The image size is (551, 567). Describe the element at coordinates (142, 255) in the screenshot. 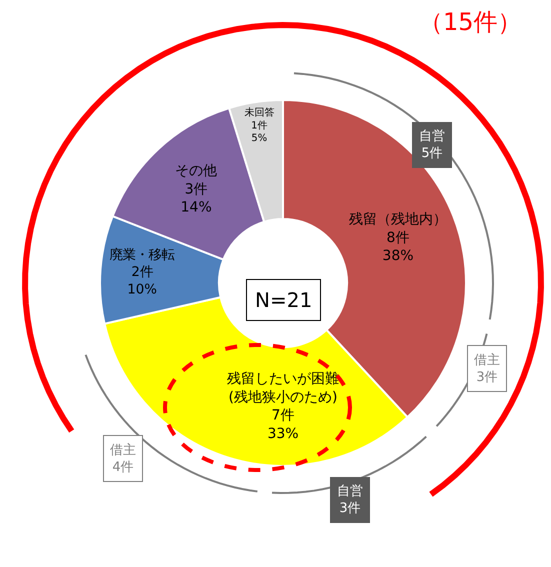

I see `slice-label: 廃業・移転` at that location.